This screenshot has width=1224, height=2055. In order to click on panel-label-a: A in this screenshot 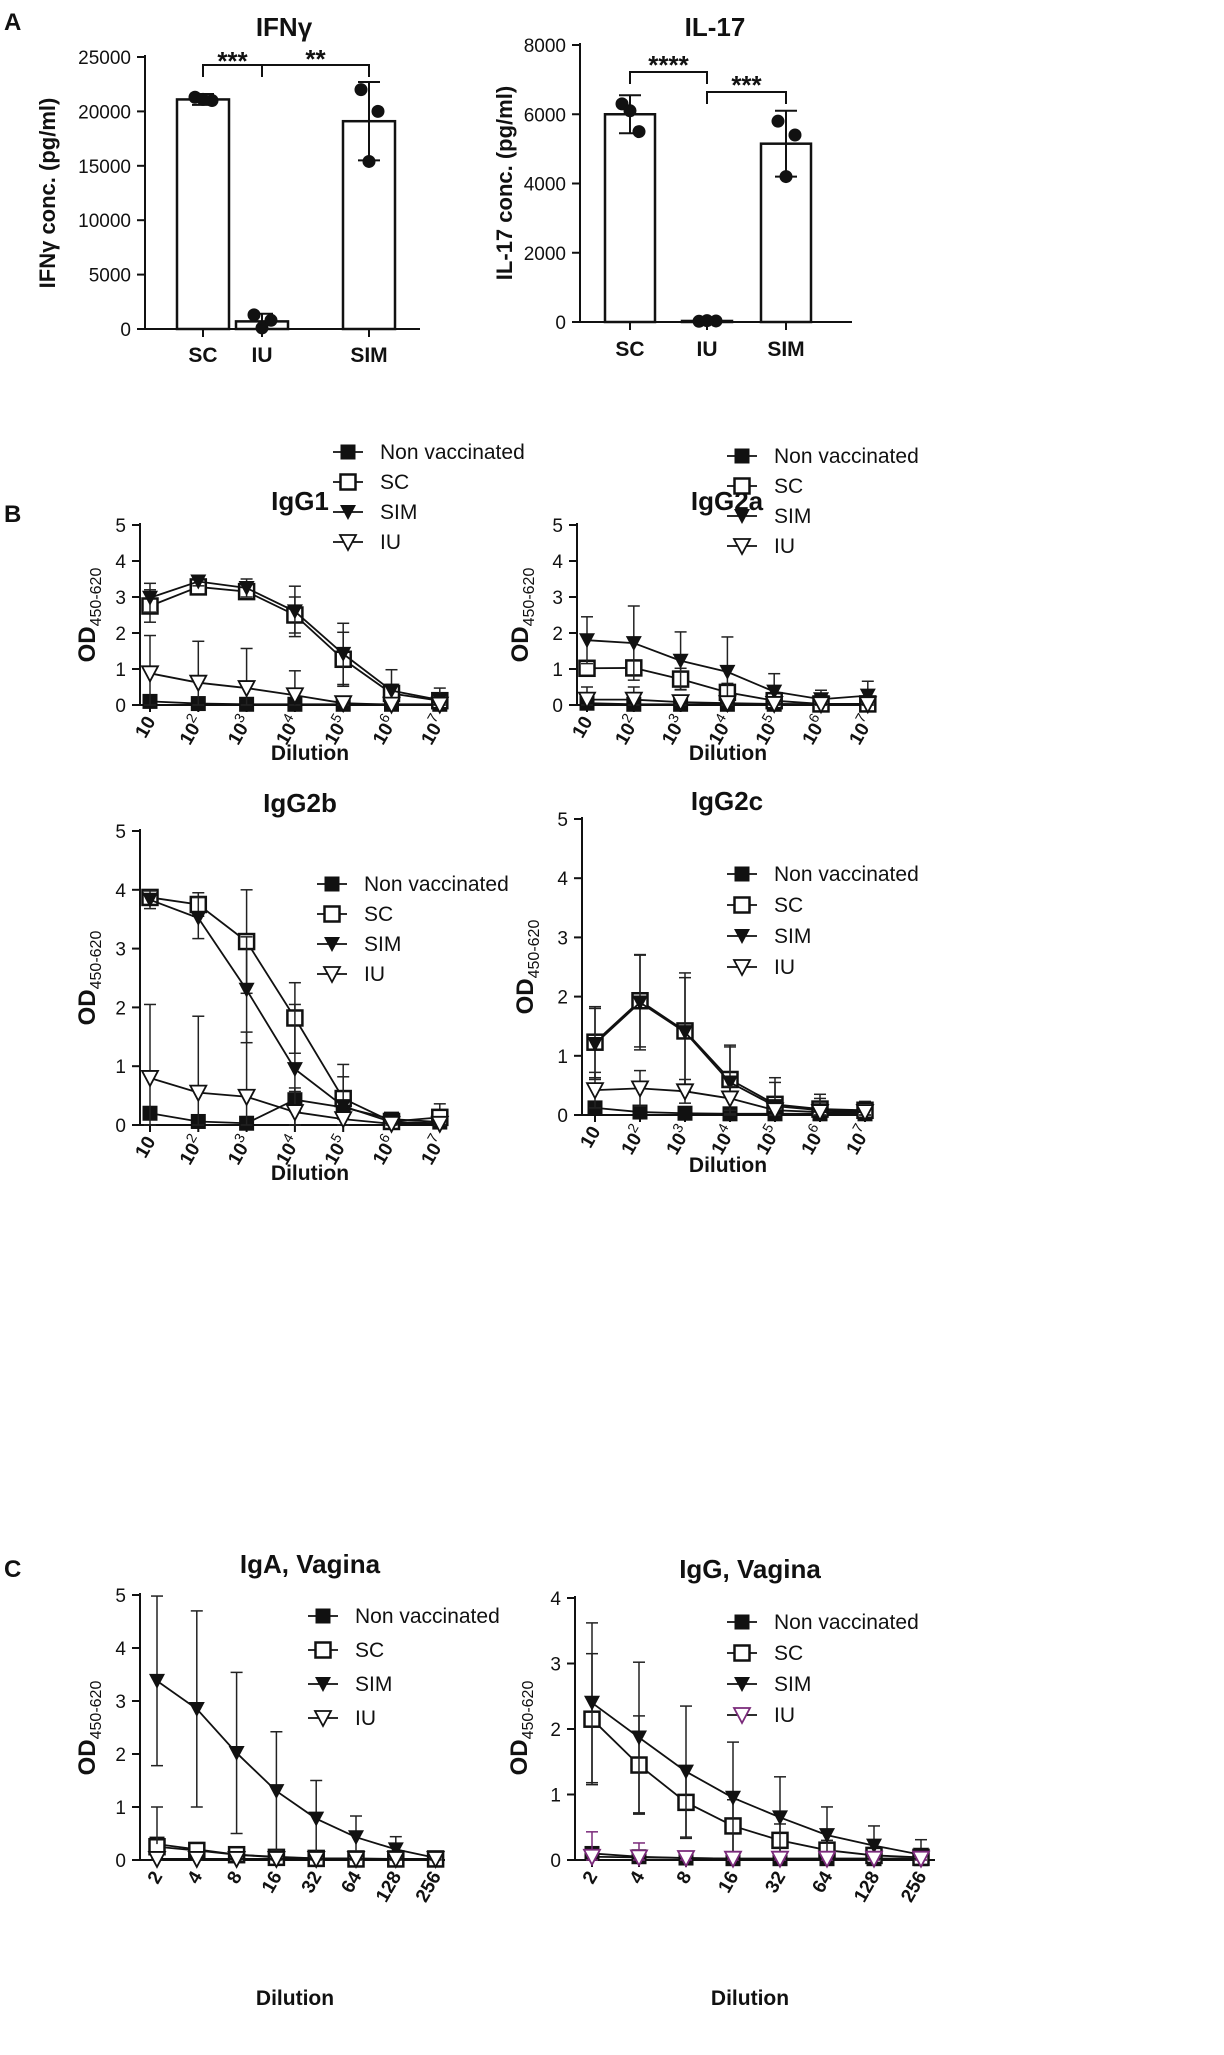, I will do `click(12, 22)`.